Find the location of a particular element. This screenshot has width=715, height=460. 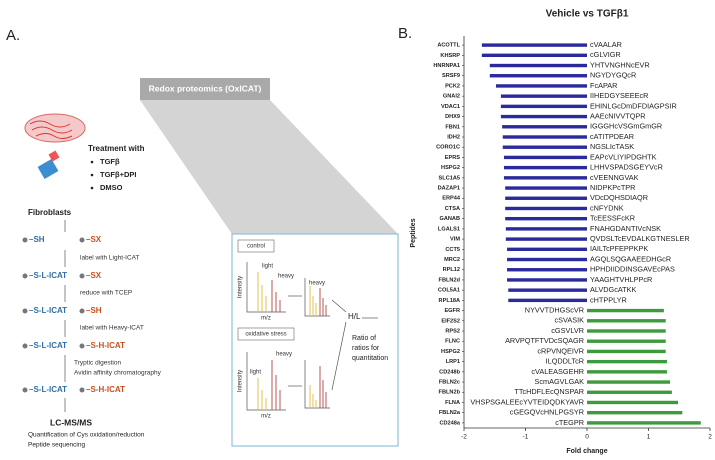

inset-label: oxidative stress is located at coordinates (265, 335).